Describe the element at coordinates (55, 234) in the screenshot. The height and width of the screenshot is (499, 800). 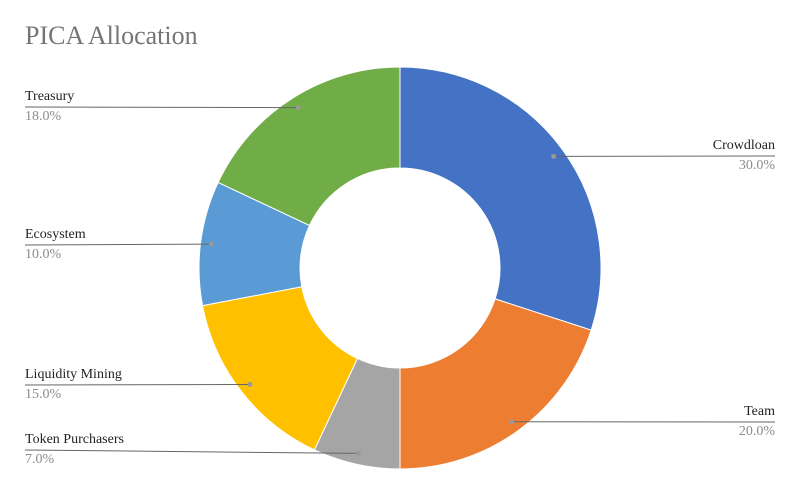
I see `slice-label: Ecosystem` at that location.